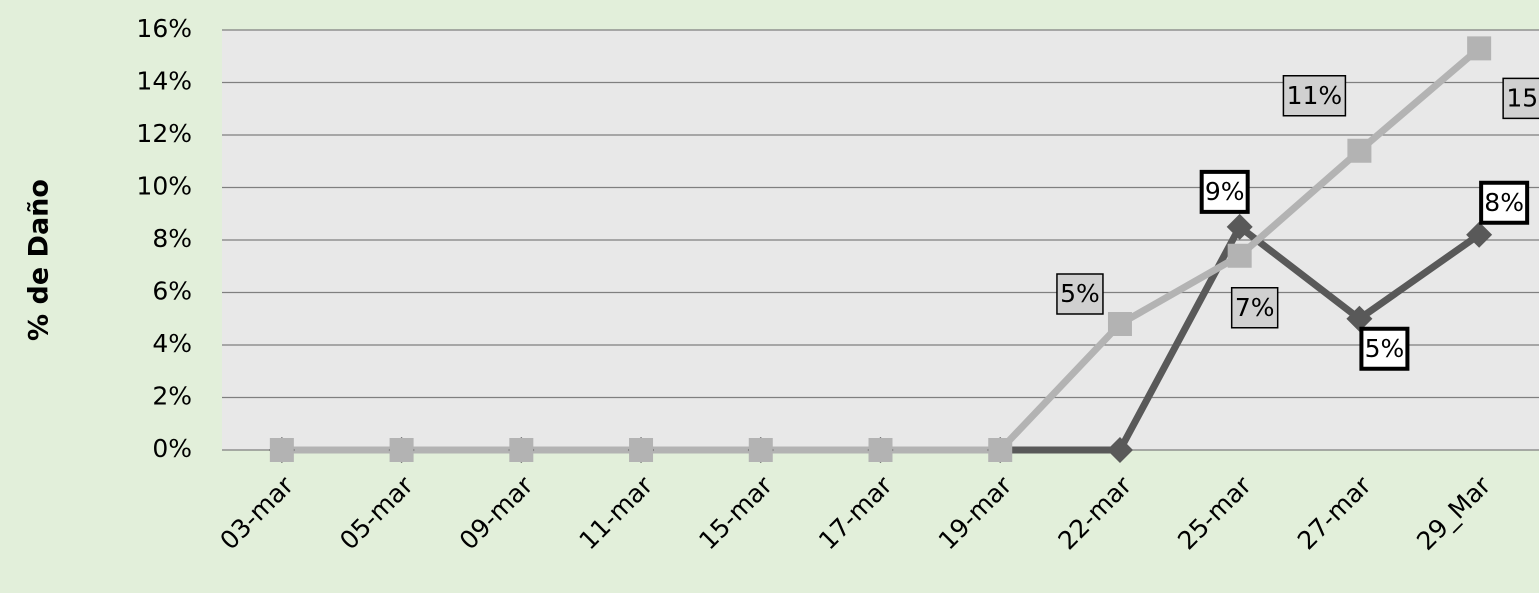  I want to click on data-label: 9%, so click(1225, 191).